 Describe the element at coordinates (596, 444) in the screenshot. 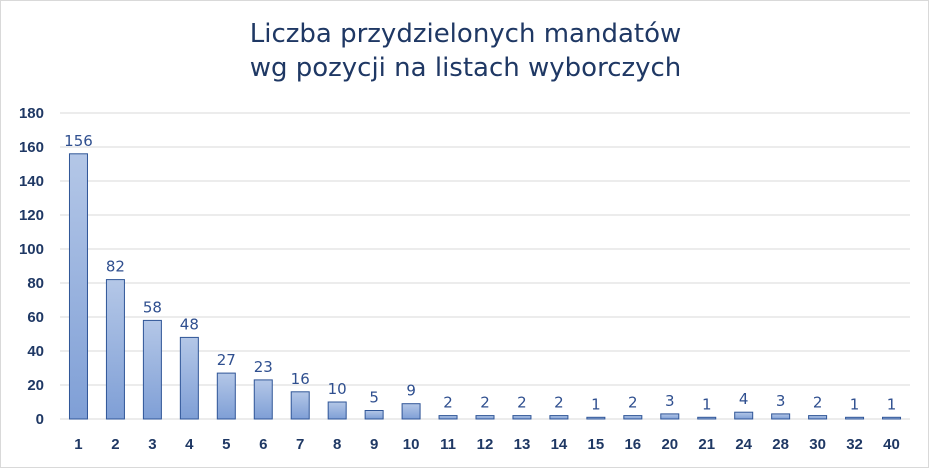

I see `x-tick-label: 15` at that location.